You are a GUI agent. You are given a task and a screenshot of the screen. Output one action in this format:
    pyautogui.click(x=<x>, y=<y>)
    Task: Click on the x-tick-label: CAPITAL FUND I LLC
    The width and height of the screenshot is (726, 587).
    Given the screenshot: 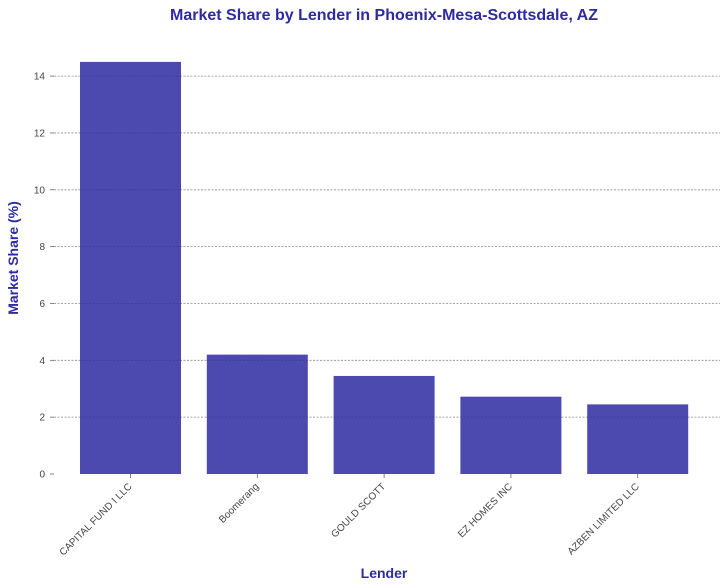 What is the action you would take?
    pyautogui.click(x=96, y=519)
    